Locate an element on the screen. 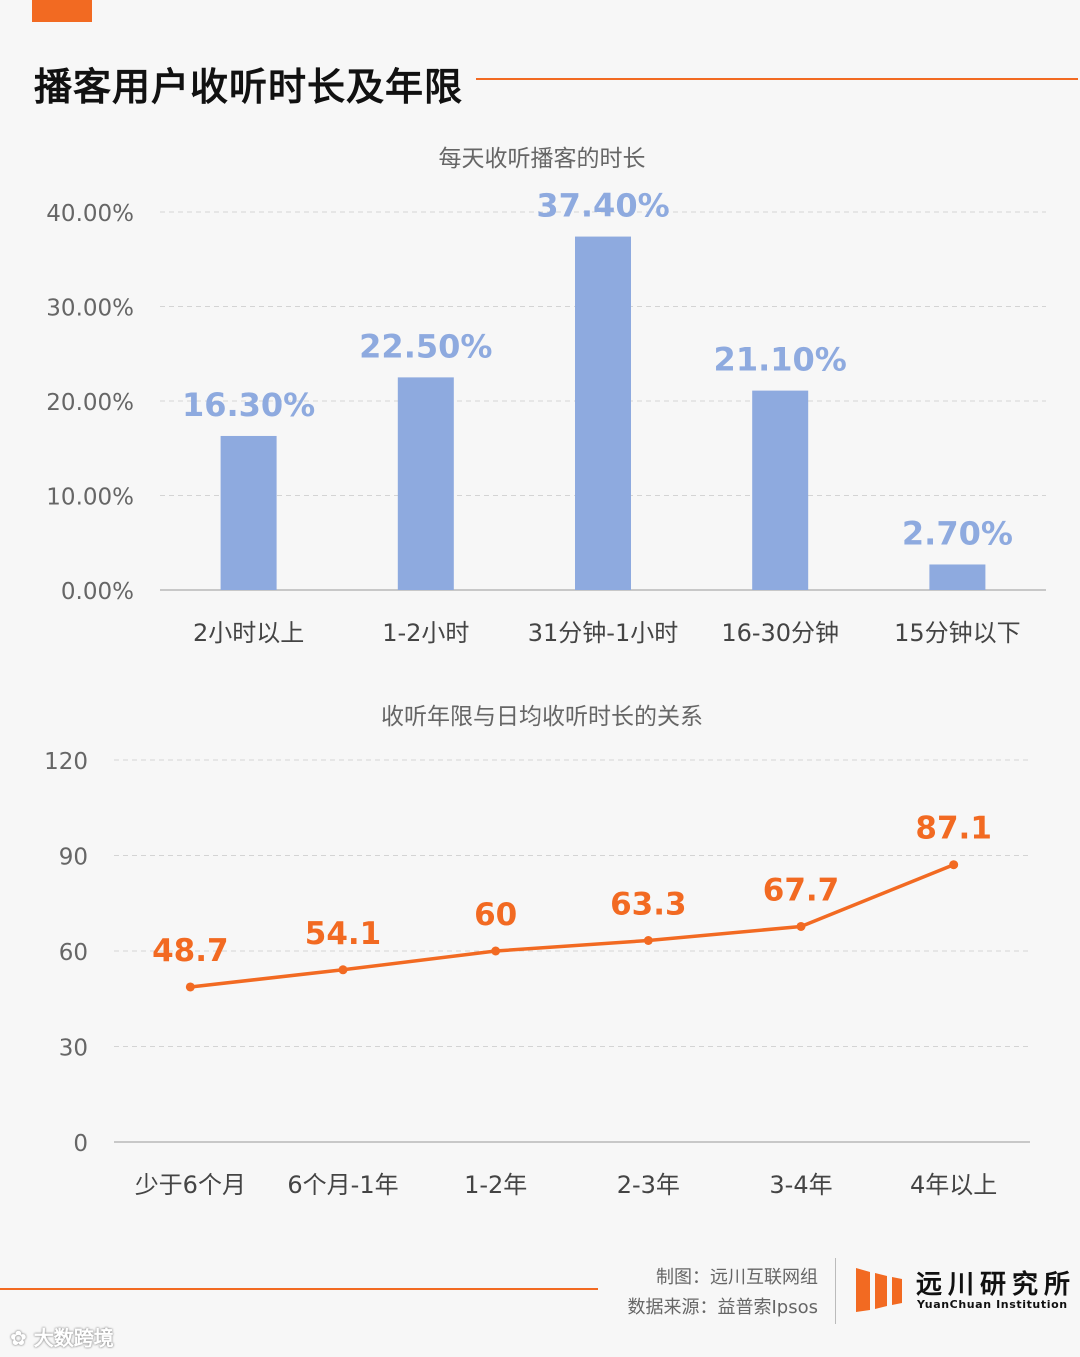 This screenshot has width=1080, height=1357. point-data-label: 48.7 is located at coordinates (190, 951).